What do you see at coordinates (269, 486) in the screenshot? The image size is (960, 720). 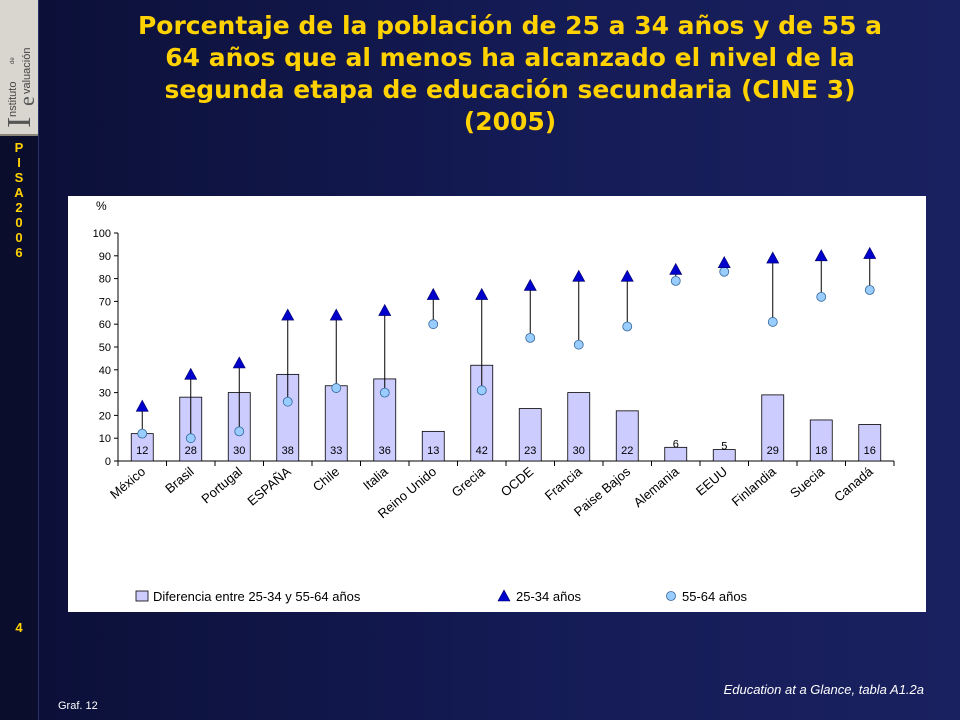 I see `category-label: ESPAÑA` at bounding box center [269, 486].